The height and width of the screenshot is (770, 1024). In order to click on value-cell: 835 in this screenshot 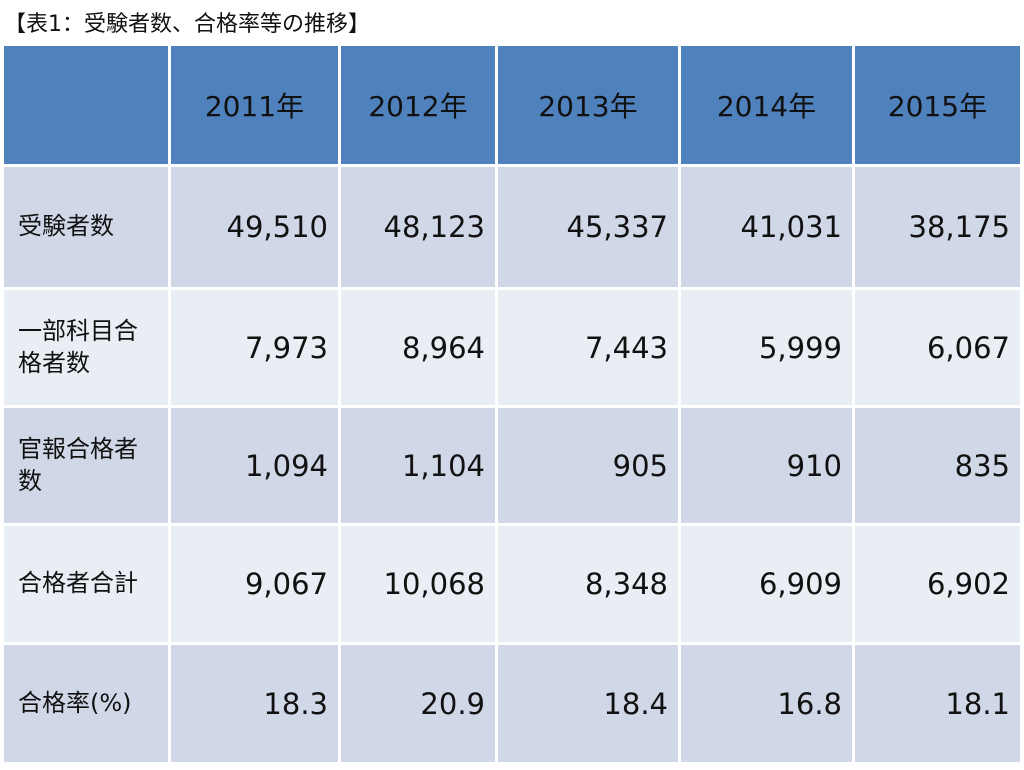, I will do `click(937, 465)`.